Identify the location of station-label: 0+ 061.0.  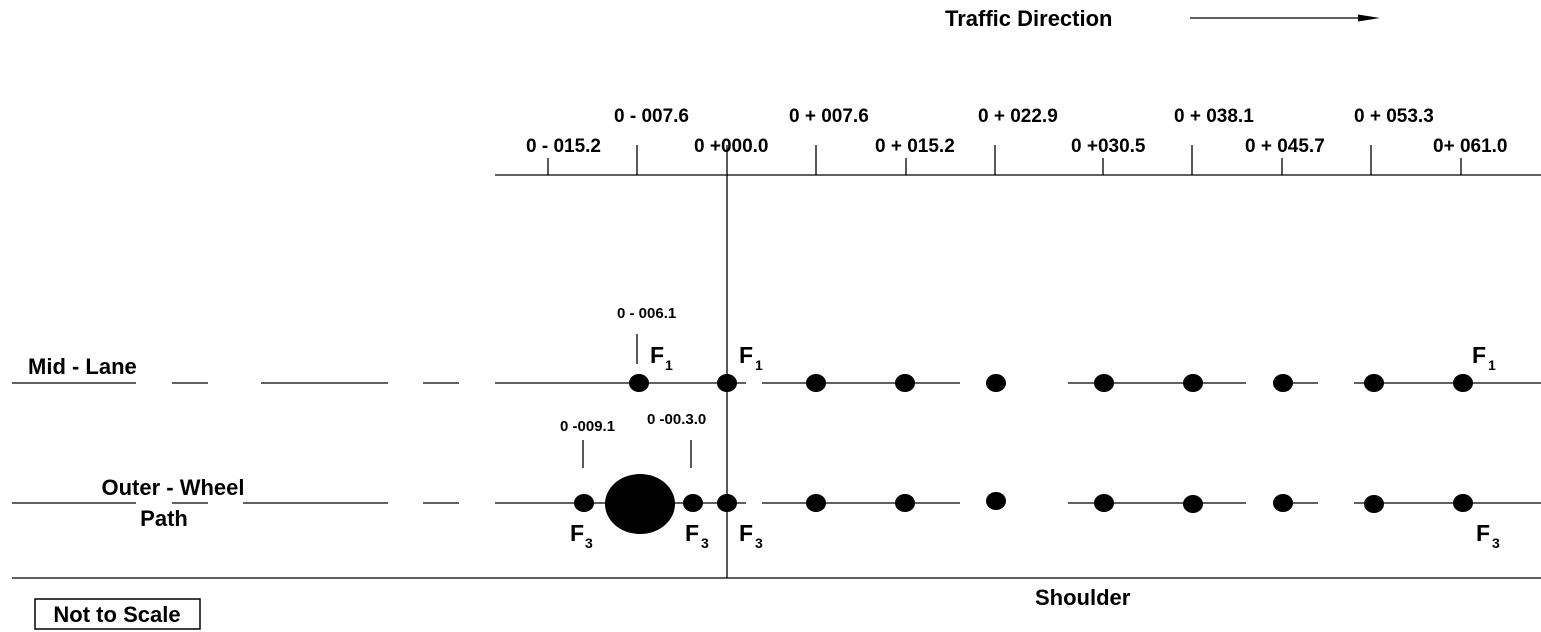
(1470, 146).